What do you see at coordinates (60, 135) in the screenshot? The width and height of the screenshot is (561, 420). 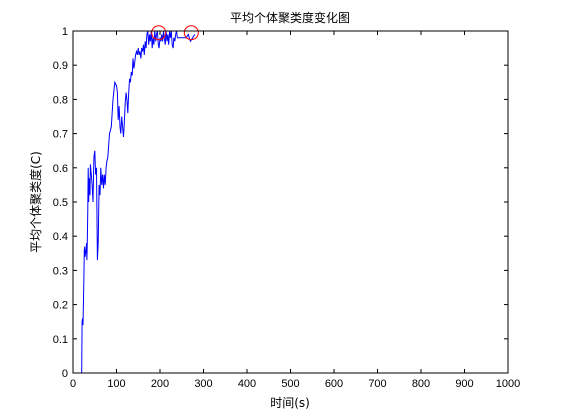 I see `y-tick-label: 0.7` at bounding box center [60, 135].